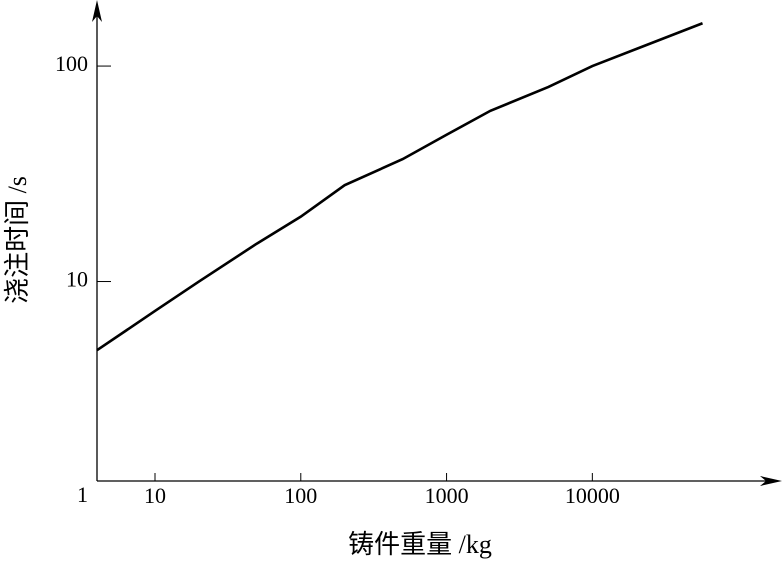  Describe the element at coordinates (592, 495) in the screenshot. I see `x-tick-label: 10000` at that location.